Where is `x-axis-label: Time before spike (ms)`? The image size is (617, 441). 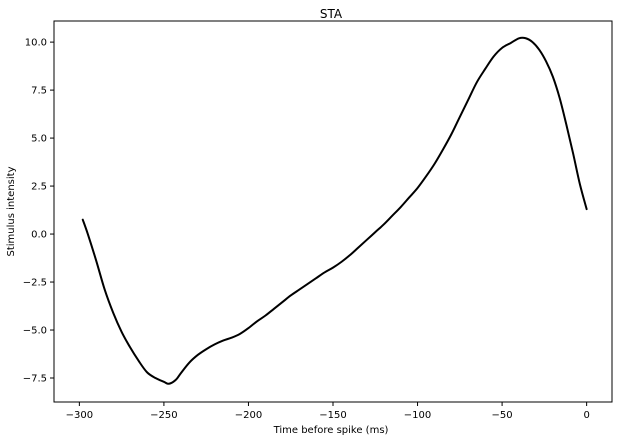 x-axis-label: Time before spike (ms) is located at coordinates (331, 430).